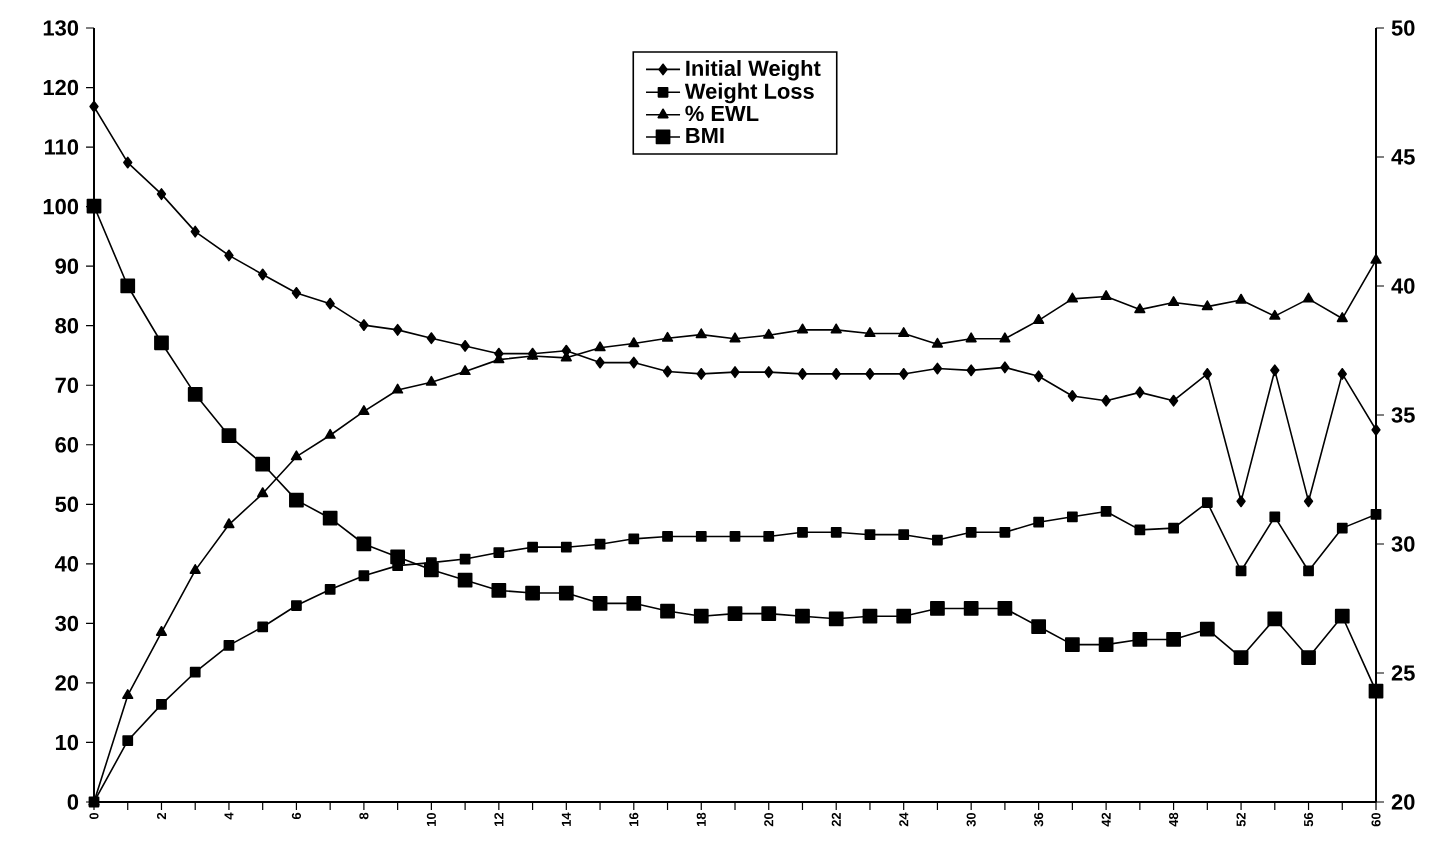 This screenshot has height=868, width=1434. What do you see at coordinates (1403, 673) in the screenshot?
I see `y2-tick-label: 25` at bounding box center [1403, 673].